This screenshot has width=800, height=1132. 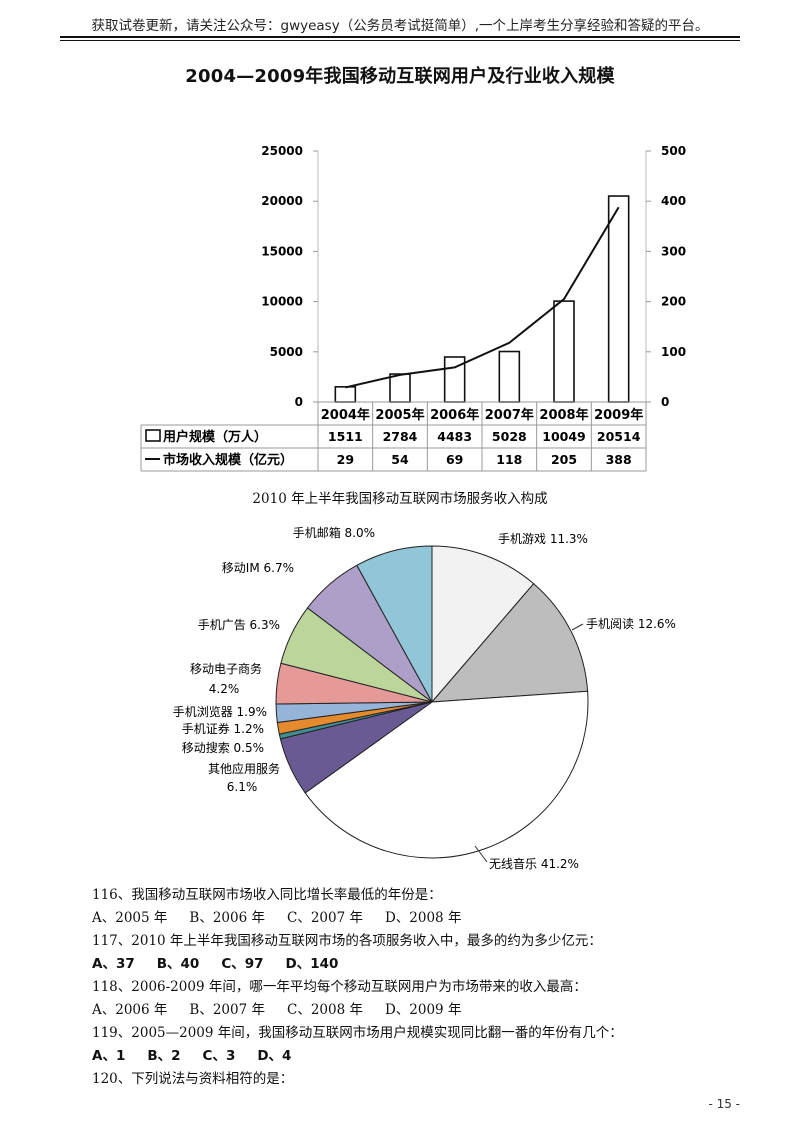 I want to click on right-tick-label: 300, so click(x=673, y=251).